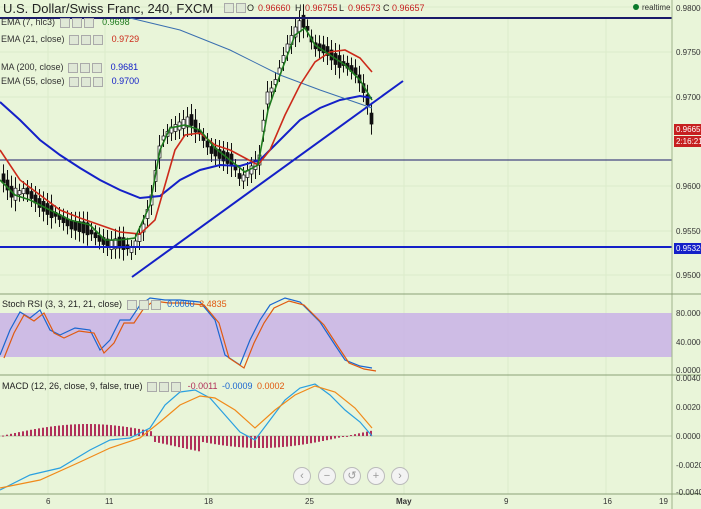  What do you see at coordinates (302, 476) in the screenshot?
I see `scroll-left-button: ‹` at bounding box center [302, 476].